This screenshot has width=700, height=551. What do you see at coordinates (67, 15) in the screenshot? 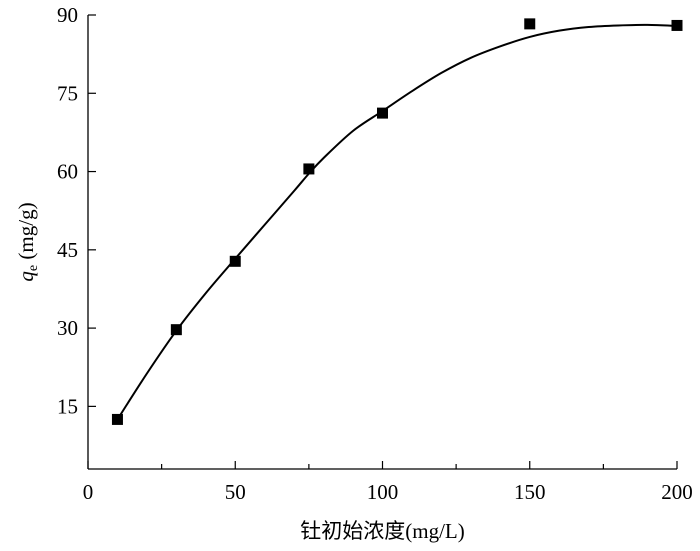
I see `y-tick-label: 90` at bounding box center [67, 15].